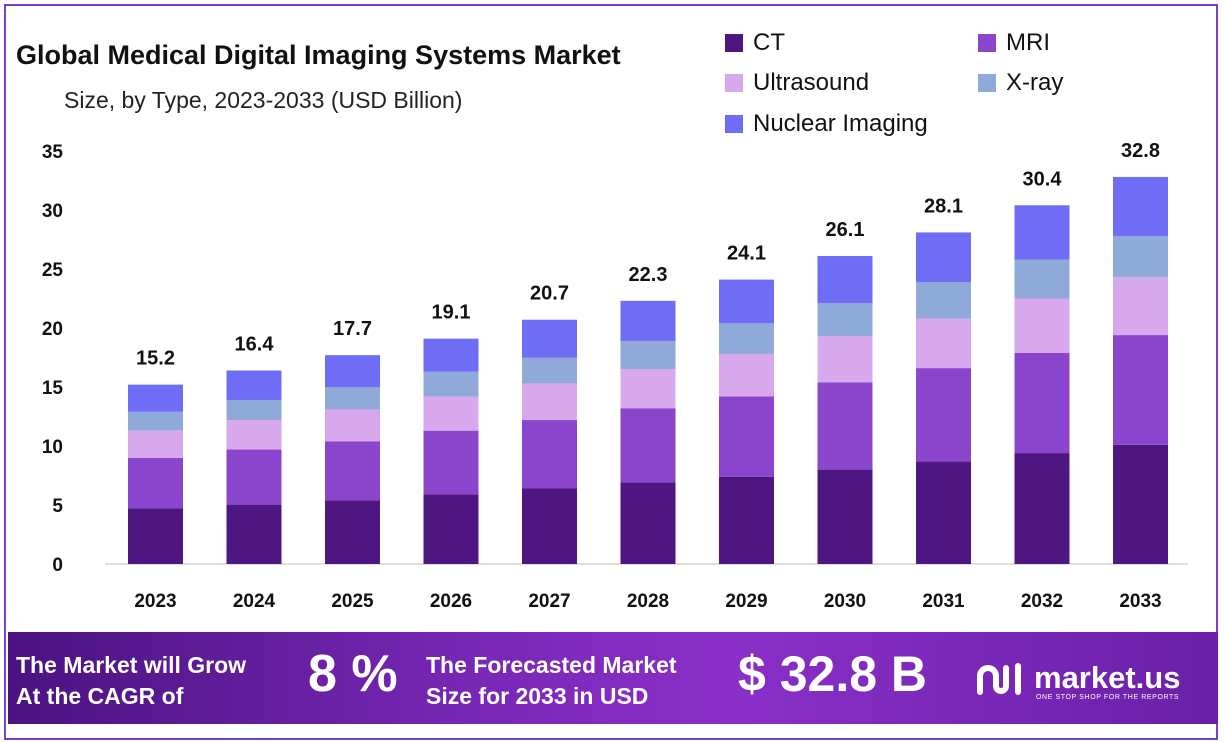 This screenshot has height=742, width=1225. I want to click on legend-item-nuclear-imaging: Nuclear Imaging, so click(826, 124).